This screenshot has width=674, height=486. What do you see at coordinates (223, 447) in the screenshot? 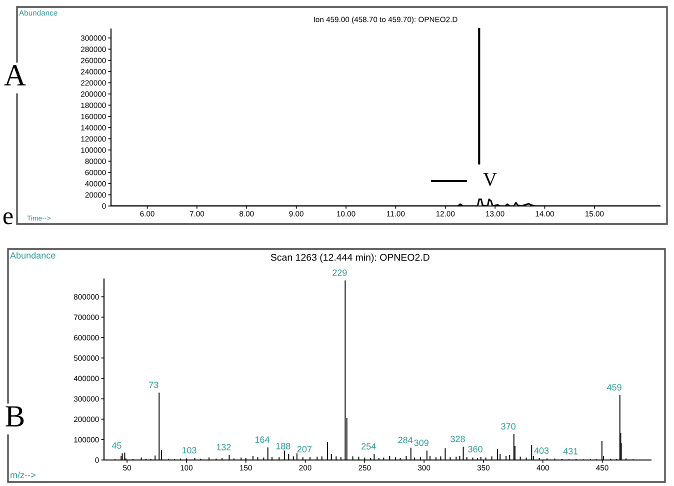
I see `annotation: 132` at bounding box center [223, 447].